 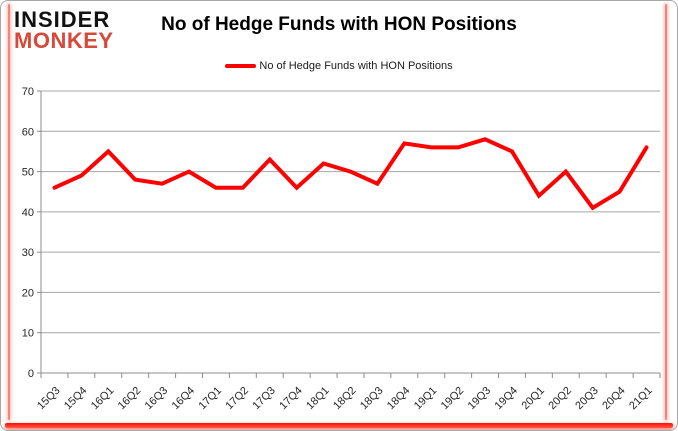 What do you see at coordinates (28, 334) in the screenshot?
I see `y-tick-label: 10` at bounding box center [28, 334].